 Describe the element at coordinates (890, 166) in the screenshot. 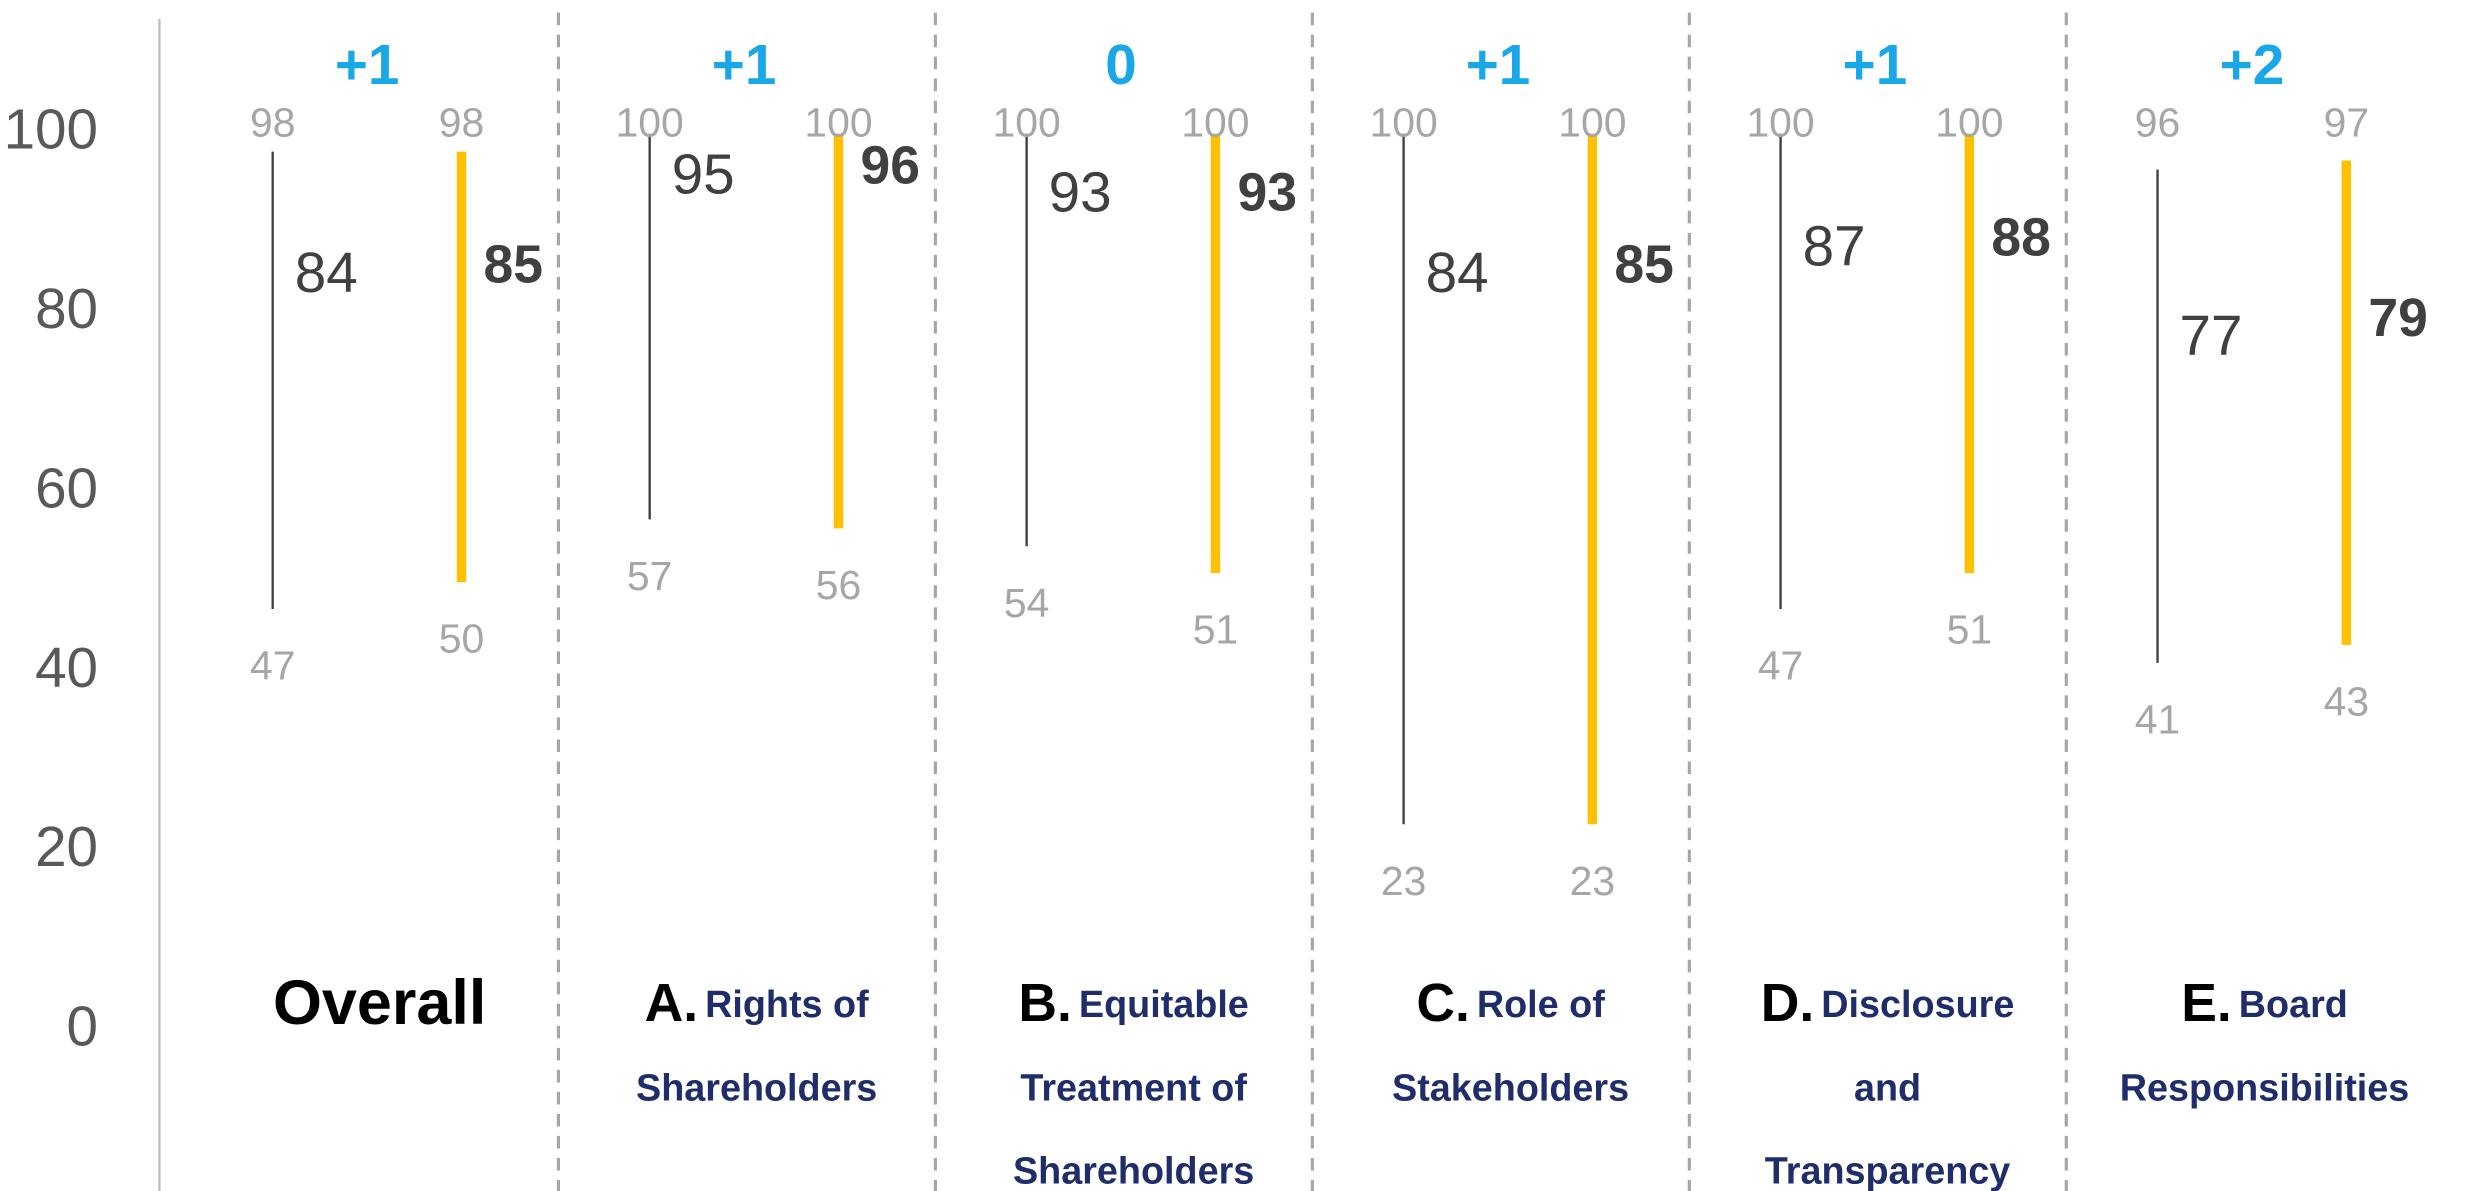

I see `mean-label: 96` at that location.